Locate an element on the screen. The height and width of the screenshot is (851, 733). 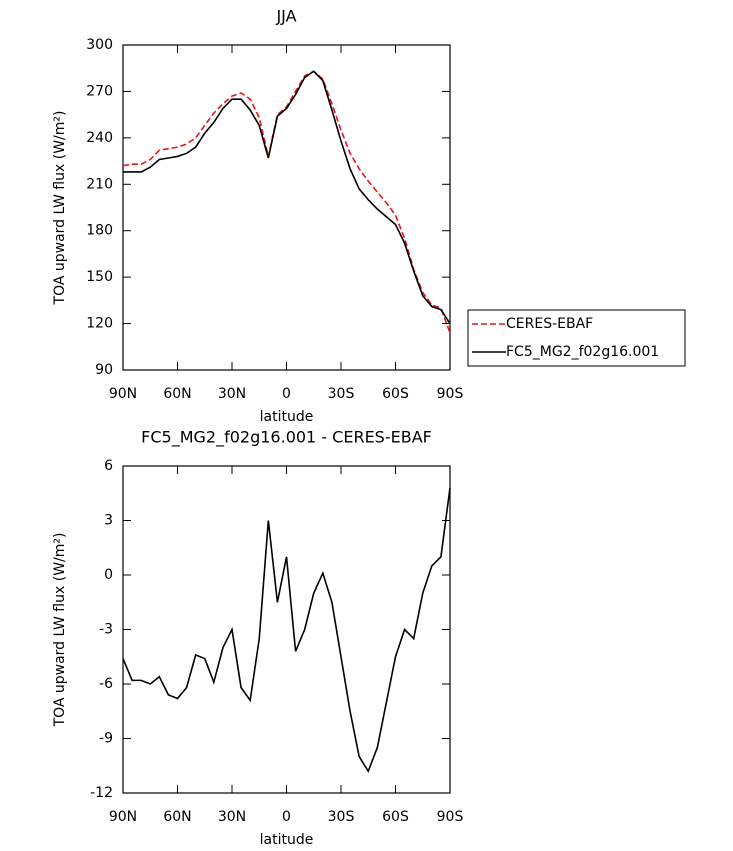
y-tick-label: -9 is located at coordinates (106, 739).